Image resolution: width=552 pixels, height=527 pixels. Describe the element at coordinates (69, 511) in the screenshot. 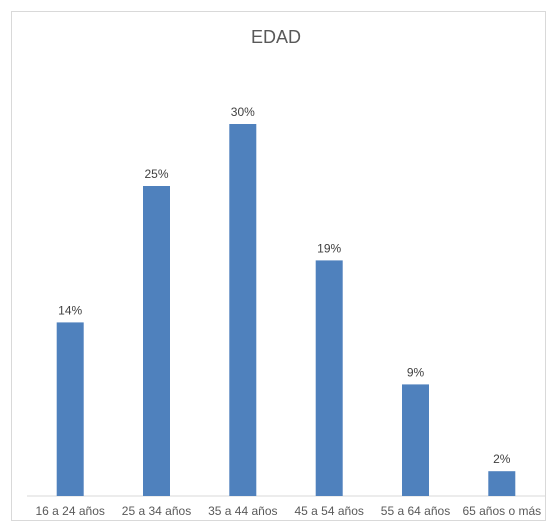

I see `x-tick-label-1: 16 a 24 años` at that location.